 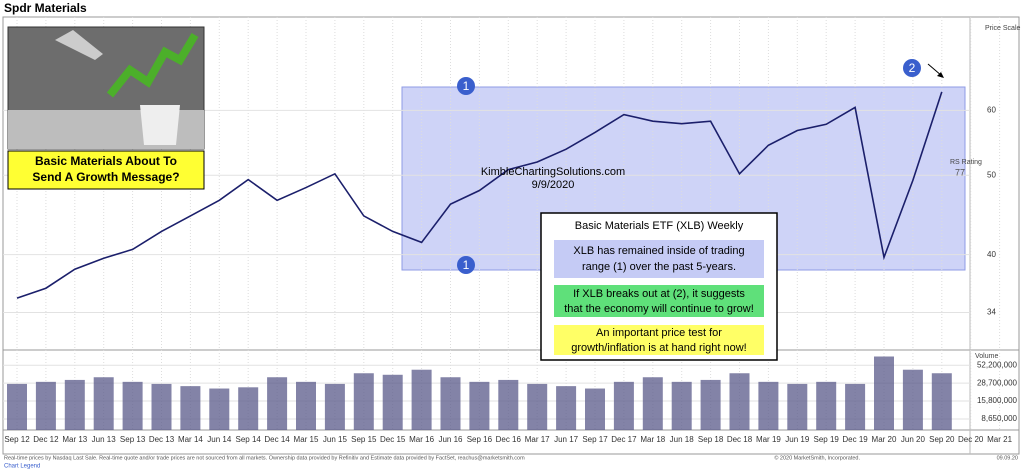 I want to click on x-tick-label: Mar 21, so click(x=999, y=439).